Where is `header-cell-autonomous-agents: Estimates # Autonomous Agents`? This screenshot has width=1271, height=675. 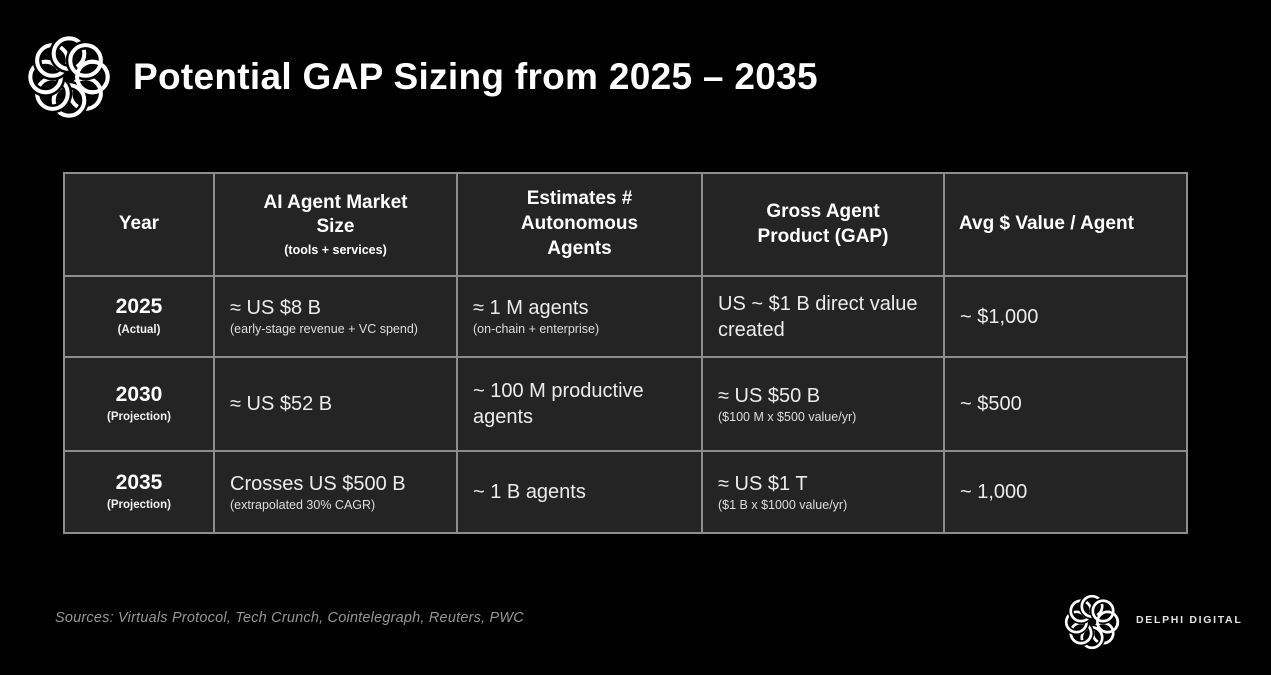
header-cell-autonomous-agents: Estimates # Autonomous Agents is located at coordinates (579, 224).